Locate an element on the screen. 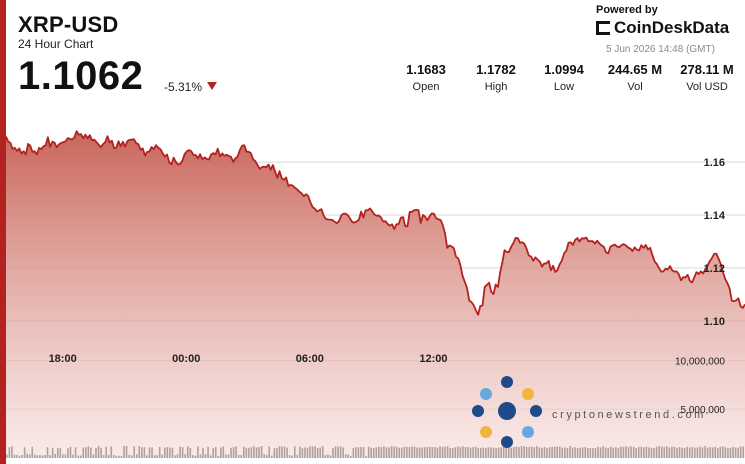  stat-label: Vol USD is located at coordinates (707, 87).